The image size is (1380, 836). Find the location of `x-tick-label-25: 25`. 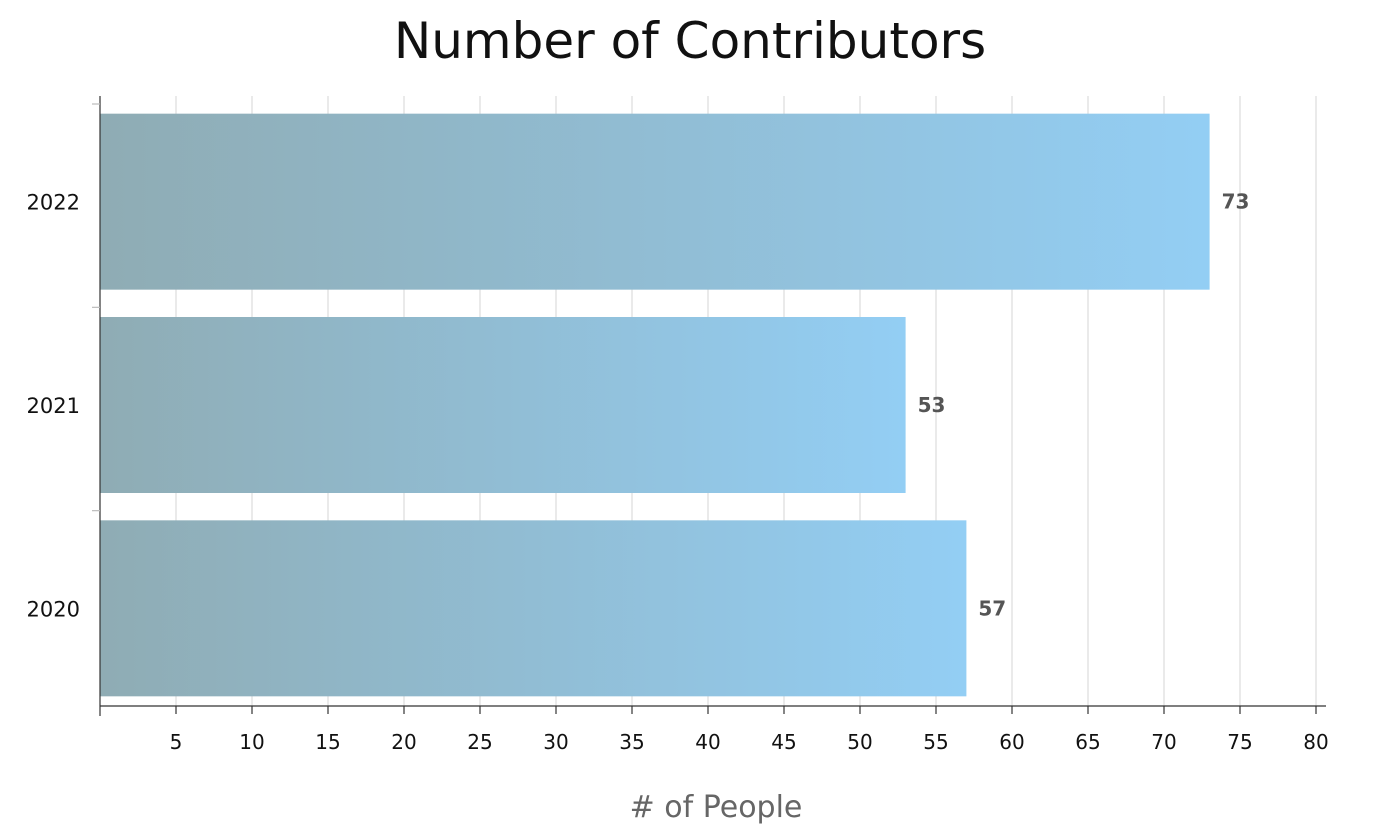

x-tick-label-25: 25 is located at coordinates (479, 742).